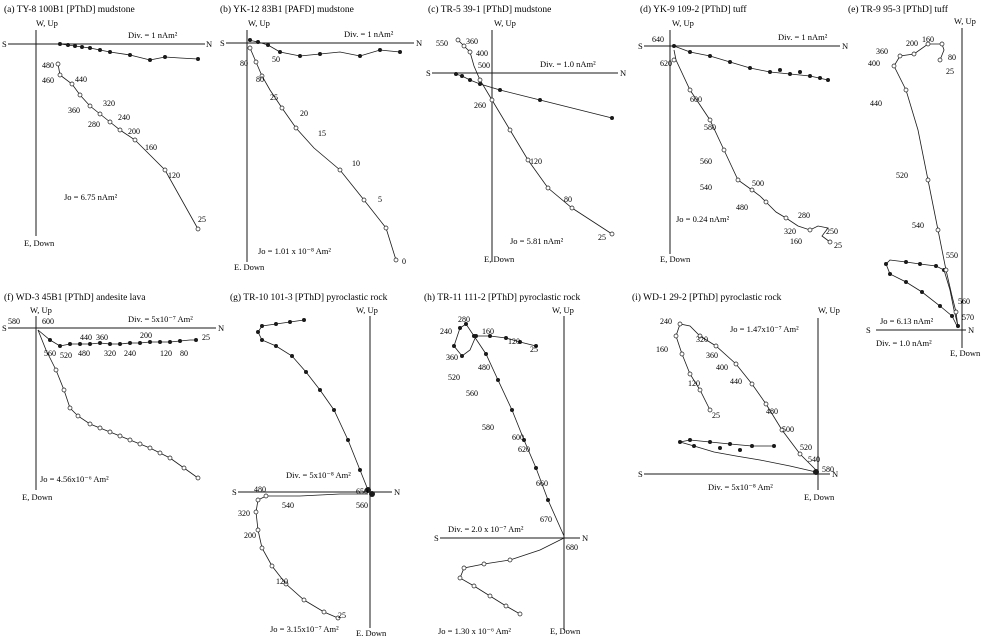 Image resolution: width=987 pixels, height=638 pixels. What do you see at coordinates (521, 139) in the screenshot?
I see `step-labels: 550 360 400 500 260 120 80 25` at bounding box center [521, 139].